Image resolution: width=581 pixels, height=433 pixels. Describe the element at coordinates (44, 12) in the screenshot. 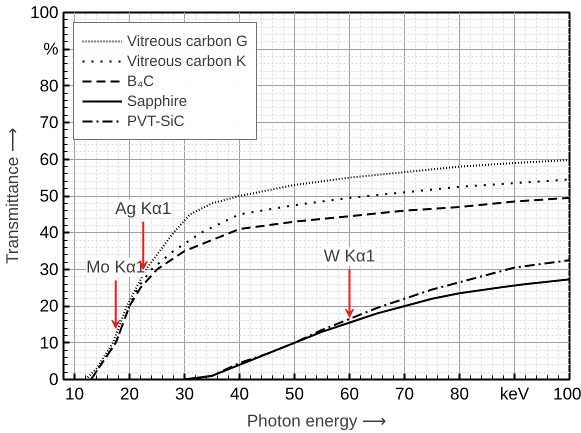

I see `y-tick-label: 100` at that location.